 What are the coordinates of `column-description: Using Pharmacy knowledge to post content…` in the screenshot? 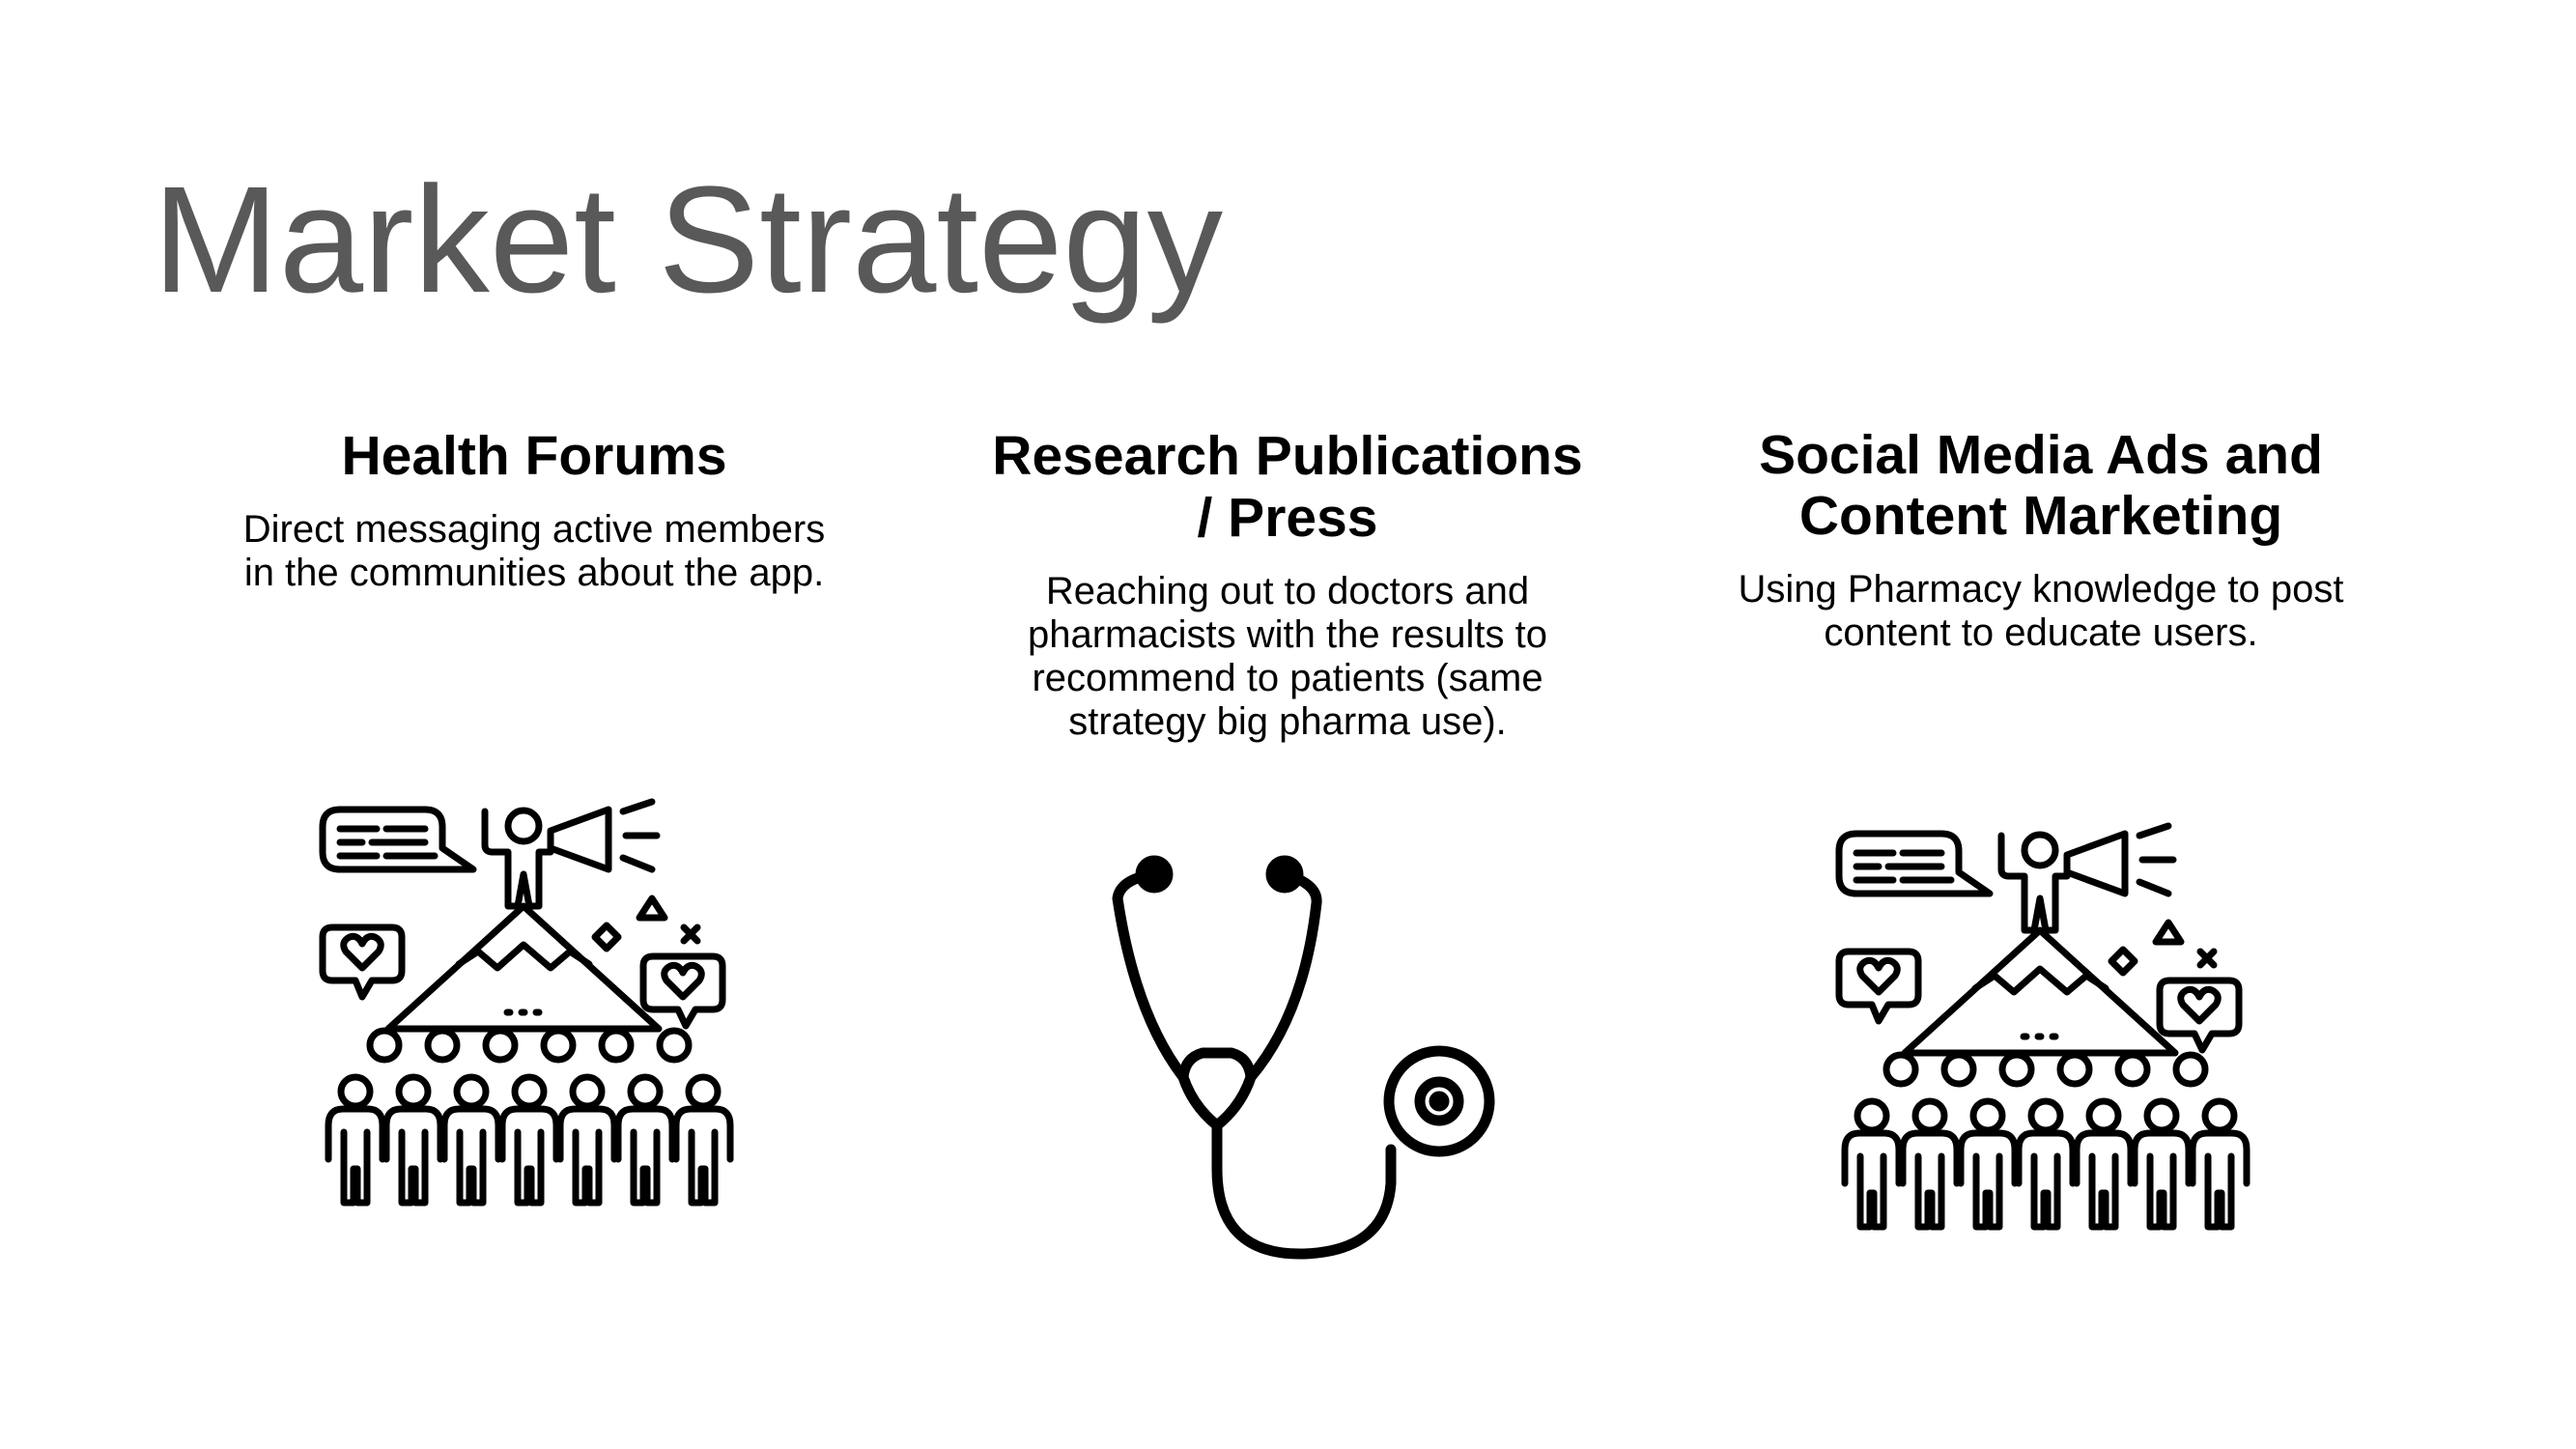 It's located at (2041, 611).